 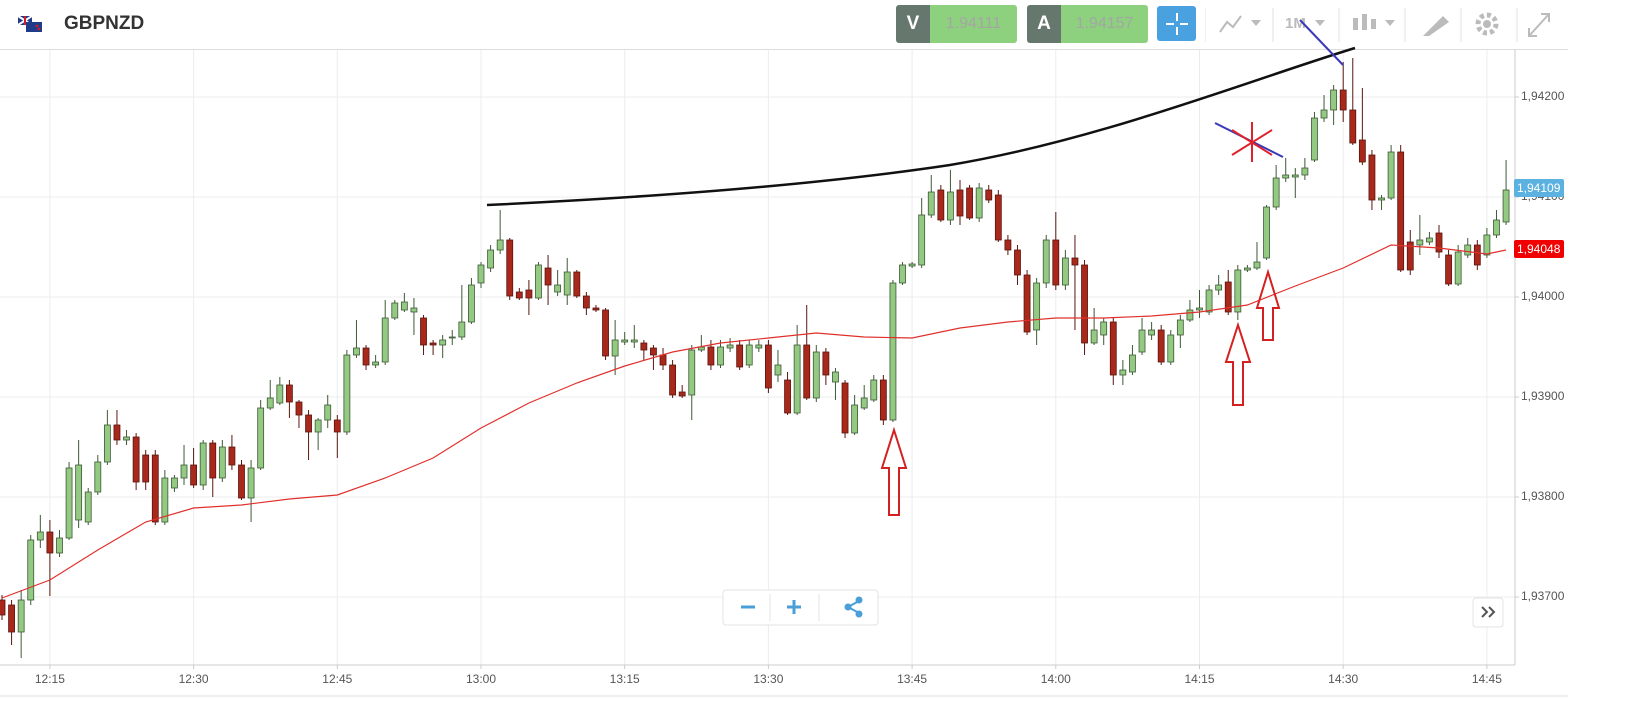 What do you see at coordinates (194, 679) in the screenshot?
I see `x-tick-label: 12:30` at bounding box center [194, 679].